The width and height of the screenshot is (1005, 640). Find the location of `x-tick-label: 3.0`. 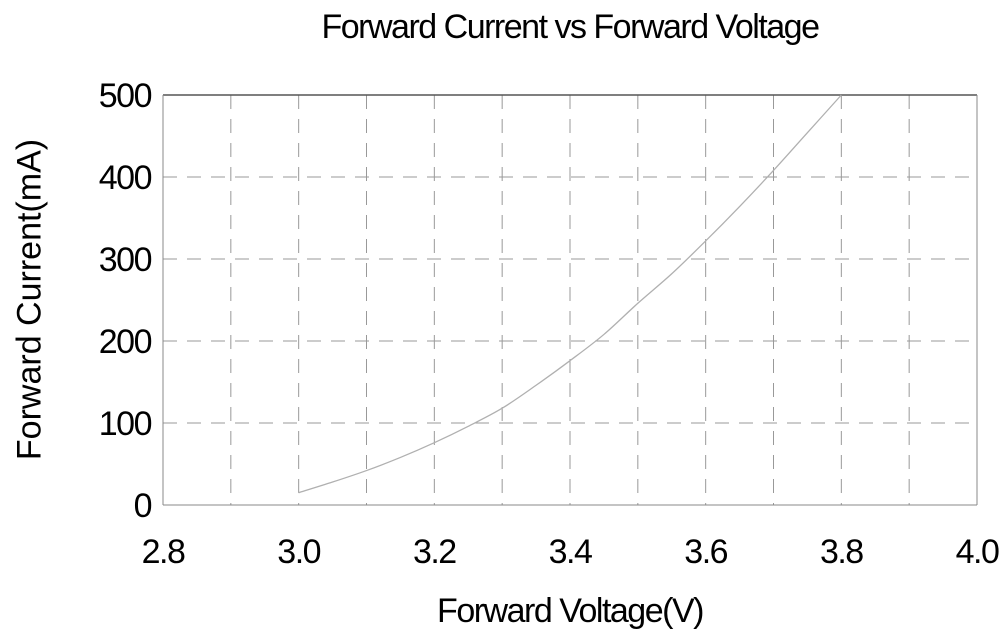

x-tick-label: 3.0 is located at coordinates (298, 552).